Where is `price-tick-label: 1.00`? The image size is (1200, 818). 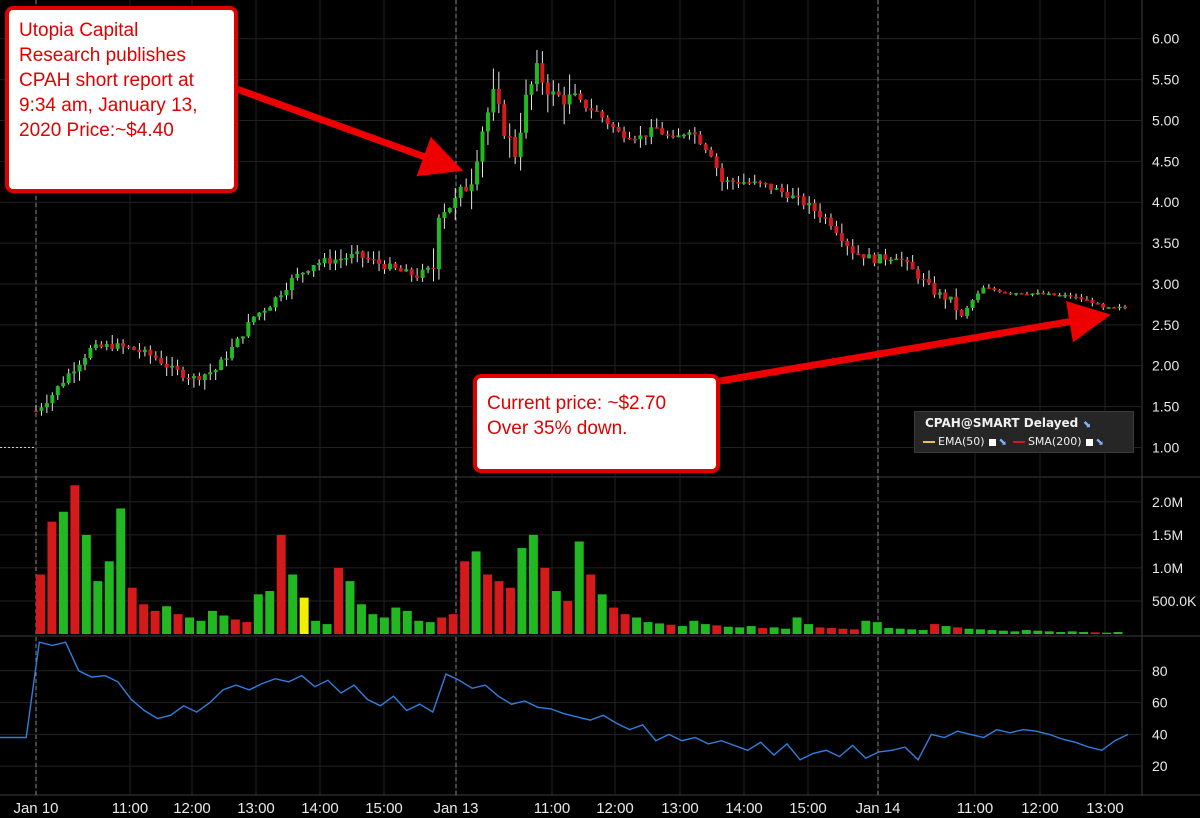
price-tick-label: 1.00 is located at coordinates (1165, 447).